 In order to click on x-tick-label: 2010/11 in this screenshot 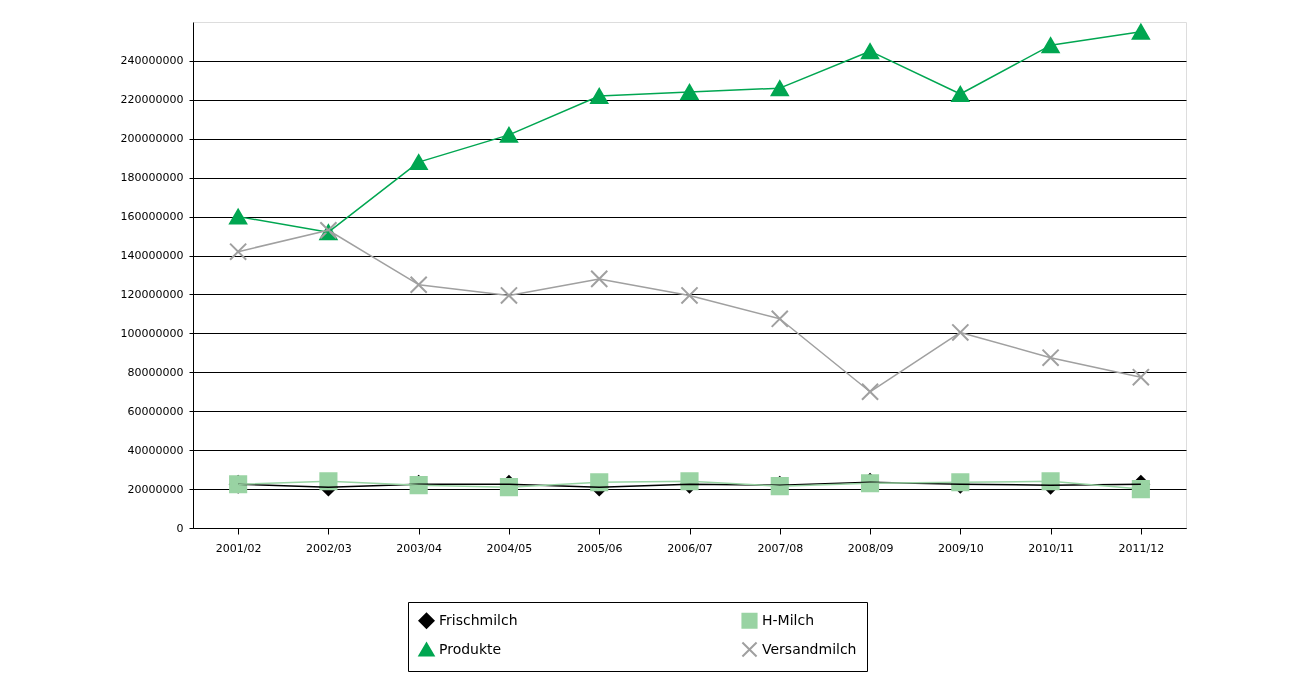, I will do `click(1051, 548)`.